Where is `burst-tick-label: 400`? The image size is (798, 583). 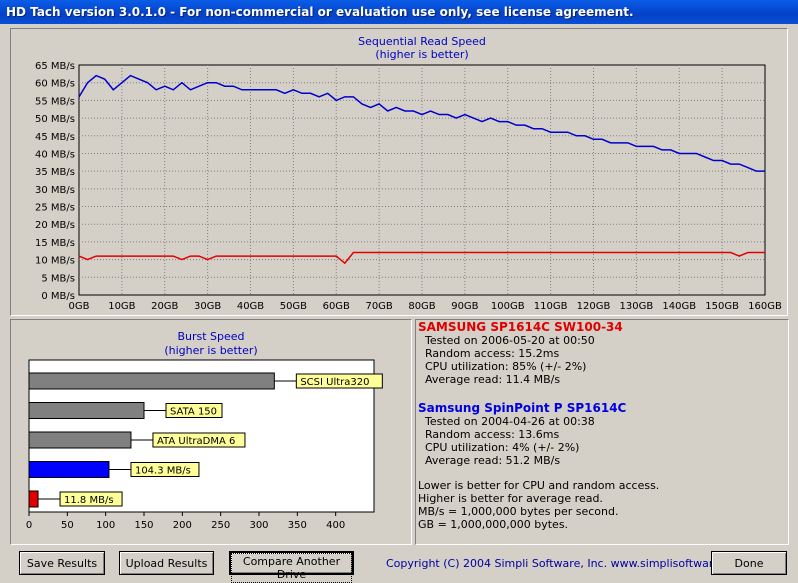
burst-tick-label: 400 is located at coordinates (335, 525).